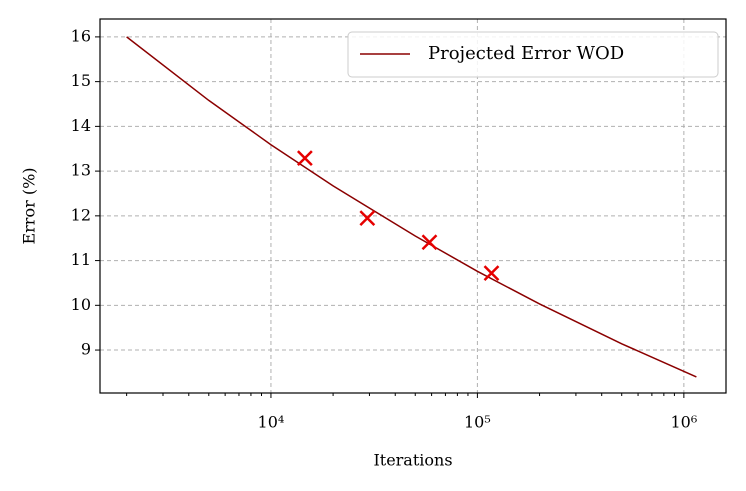 The width and height of the screenshot is (746, 491). I want to click on y-tick-label: 14, so click(81, 125).